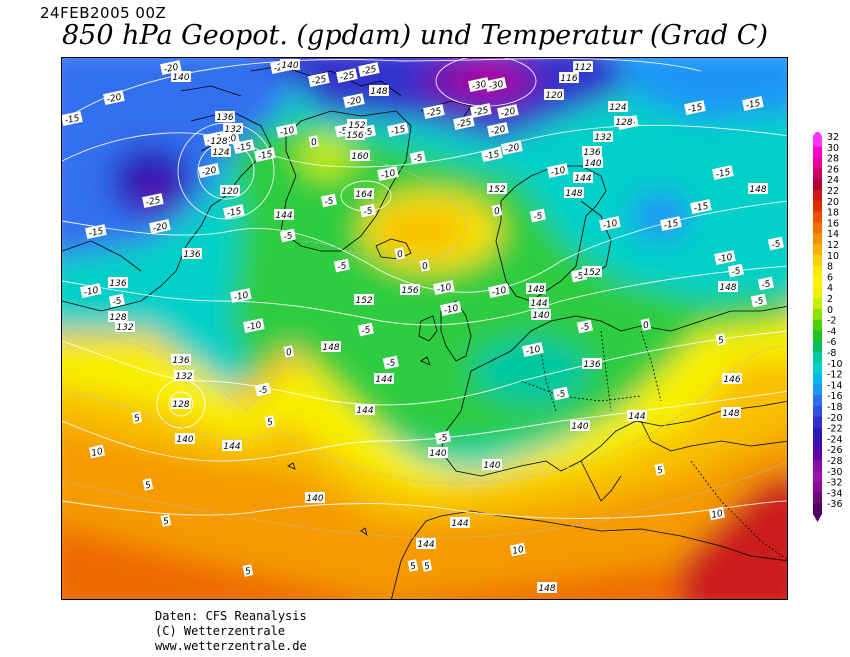 The width and height of the screenshot is (850, 657). What do you see at coordinates (363, 301) in the screenshot?
I see `svg-text: 152` at bounding box center [363, 301].